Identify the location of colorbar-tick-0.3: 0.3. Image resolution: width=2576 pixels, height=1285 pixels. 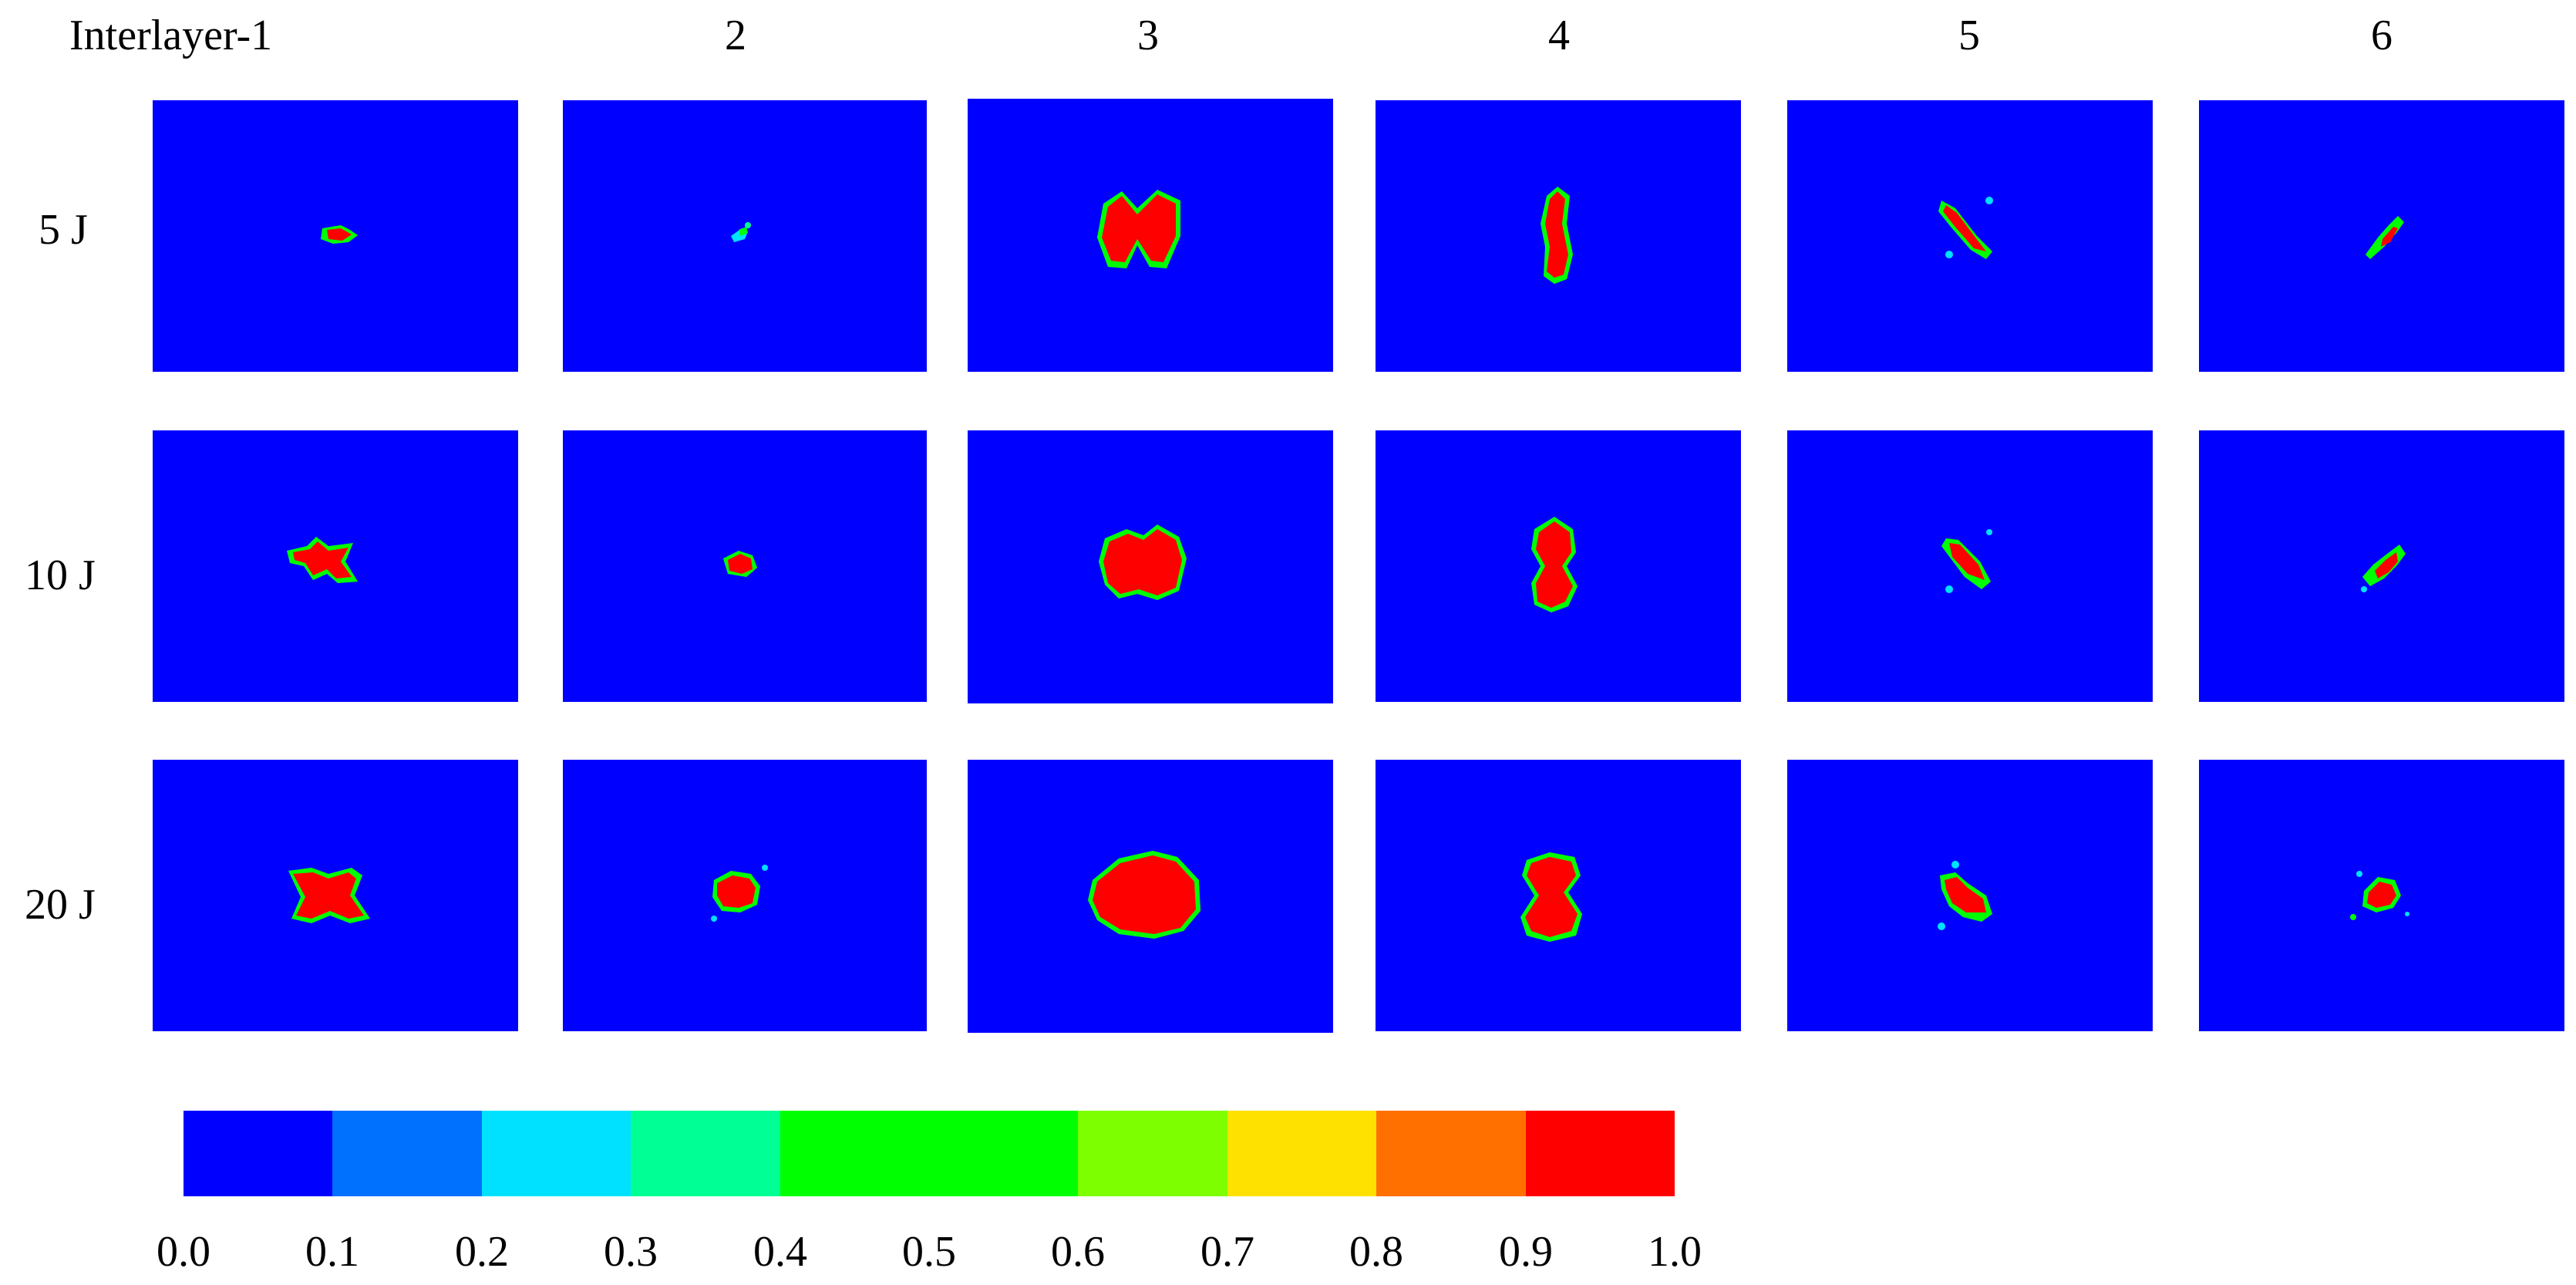
(631, 1252).